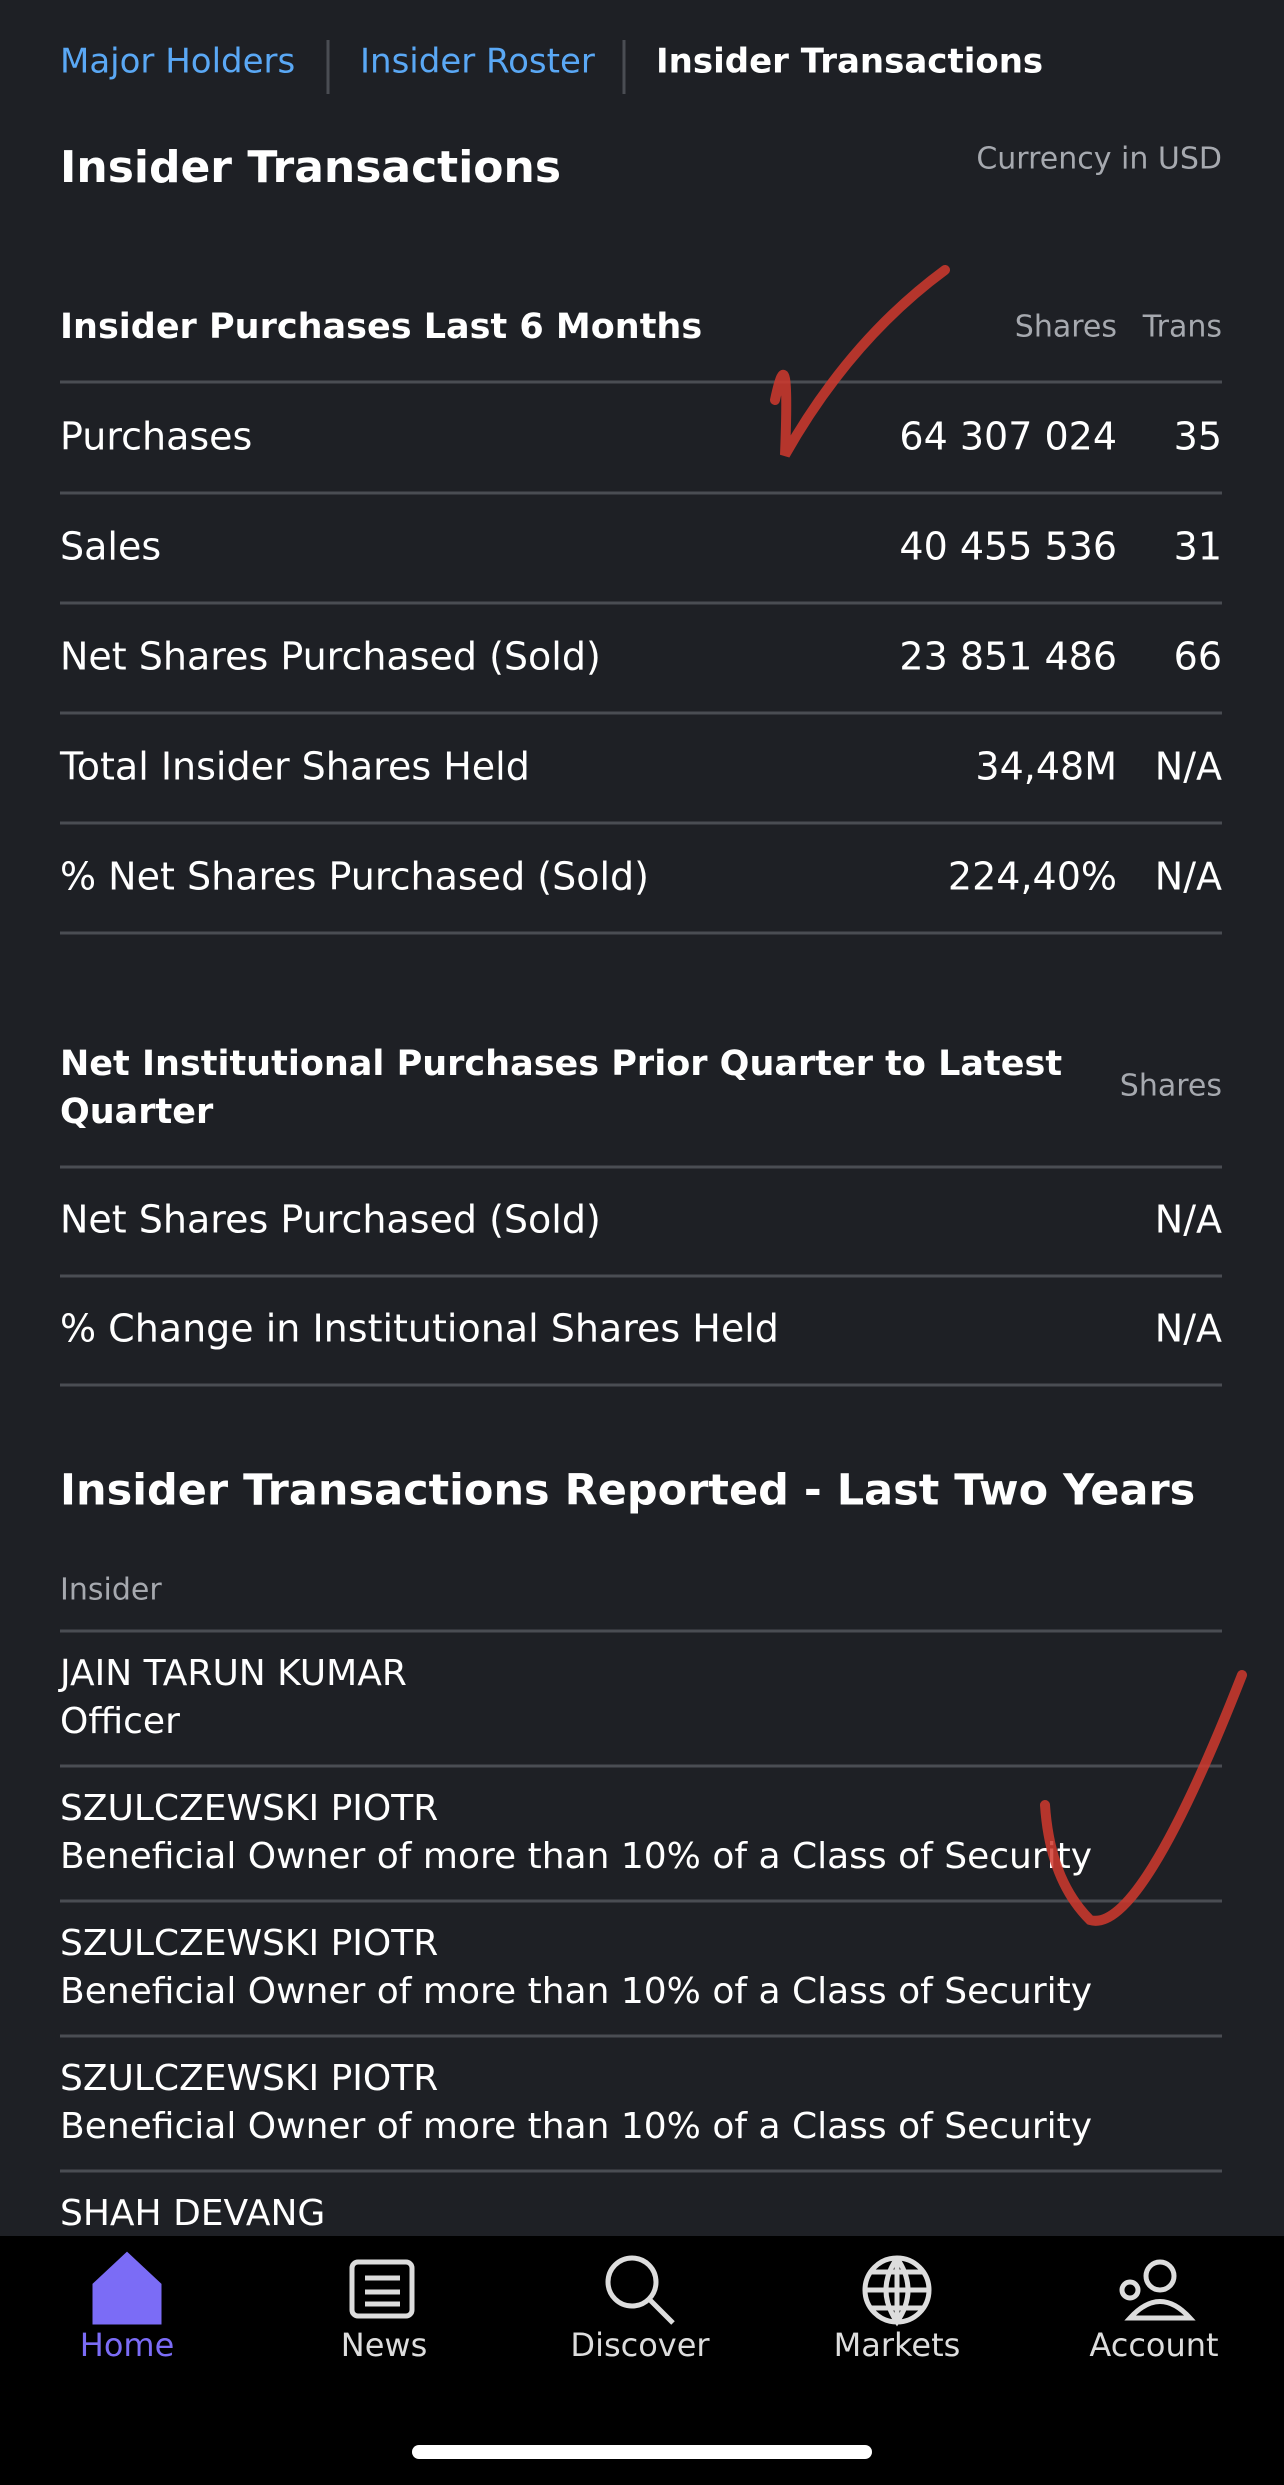 This screenshot has height=2485, width=1284. What do you see at coordinates (1160, 2276) in the screenshot?
I see `account-icon` at bounding box center [1160, 2276].